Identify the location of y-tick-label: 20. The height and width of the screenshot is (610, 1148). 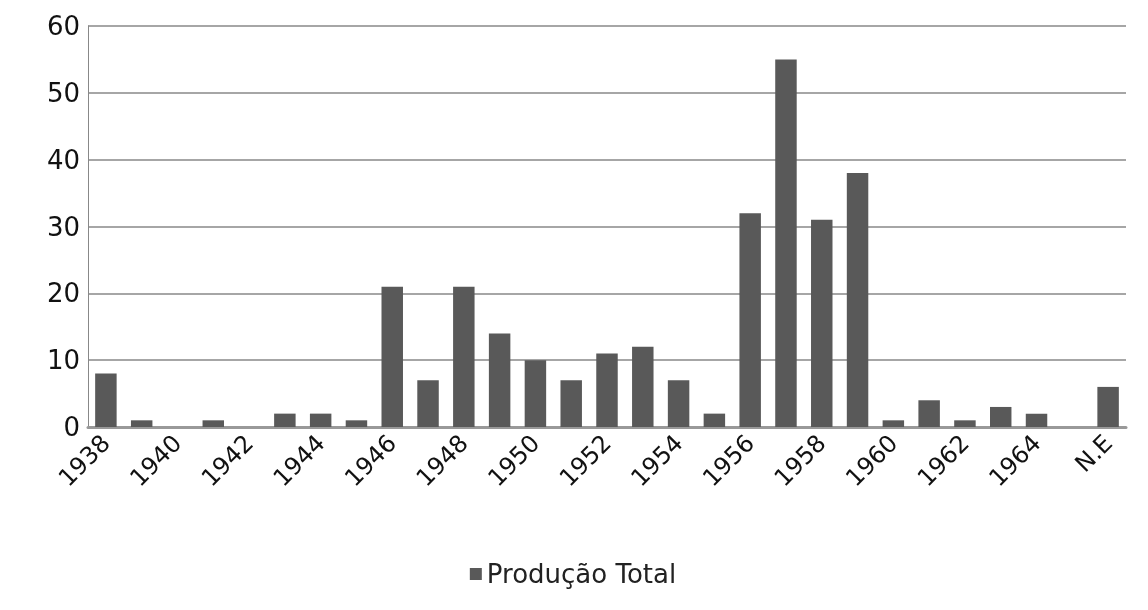
(63, 293).